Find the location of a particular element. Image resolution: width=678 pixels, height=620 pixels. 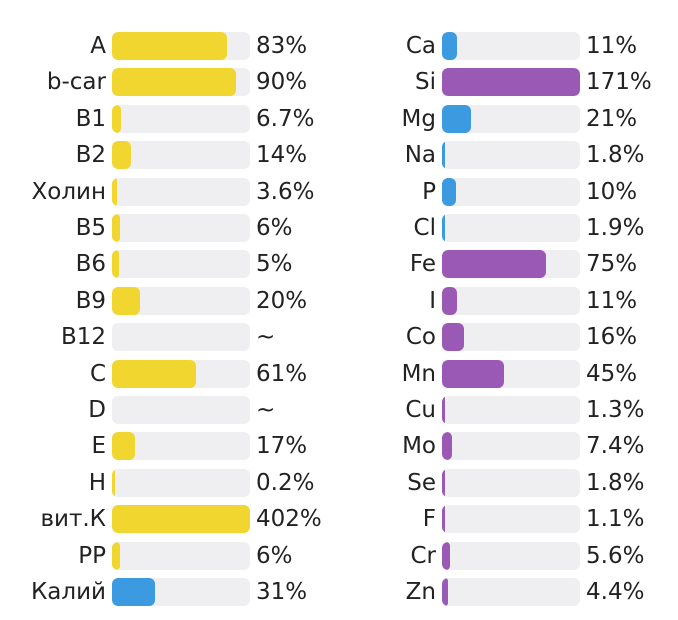

bar-label: I is located at coordinates (432, 300).